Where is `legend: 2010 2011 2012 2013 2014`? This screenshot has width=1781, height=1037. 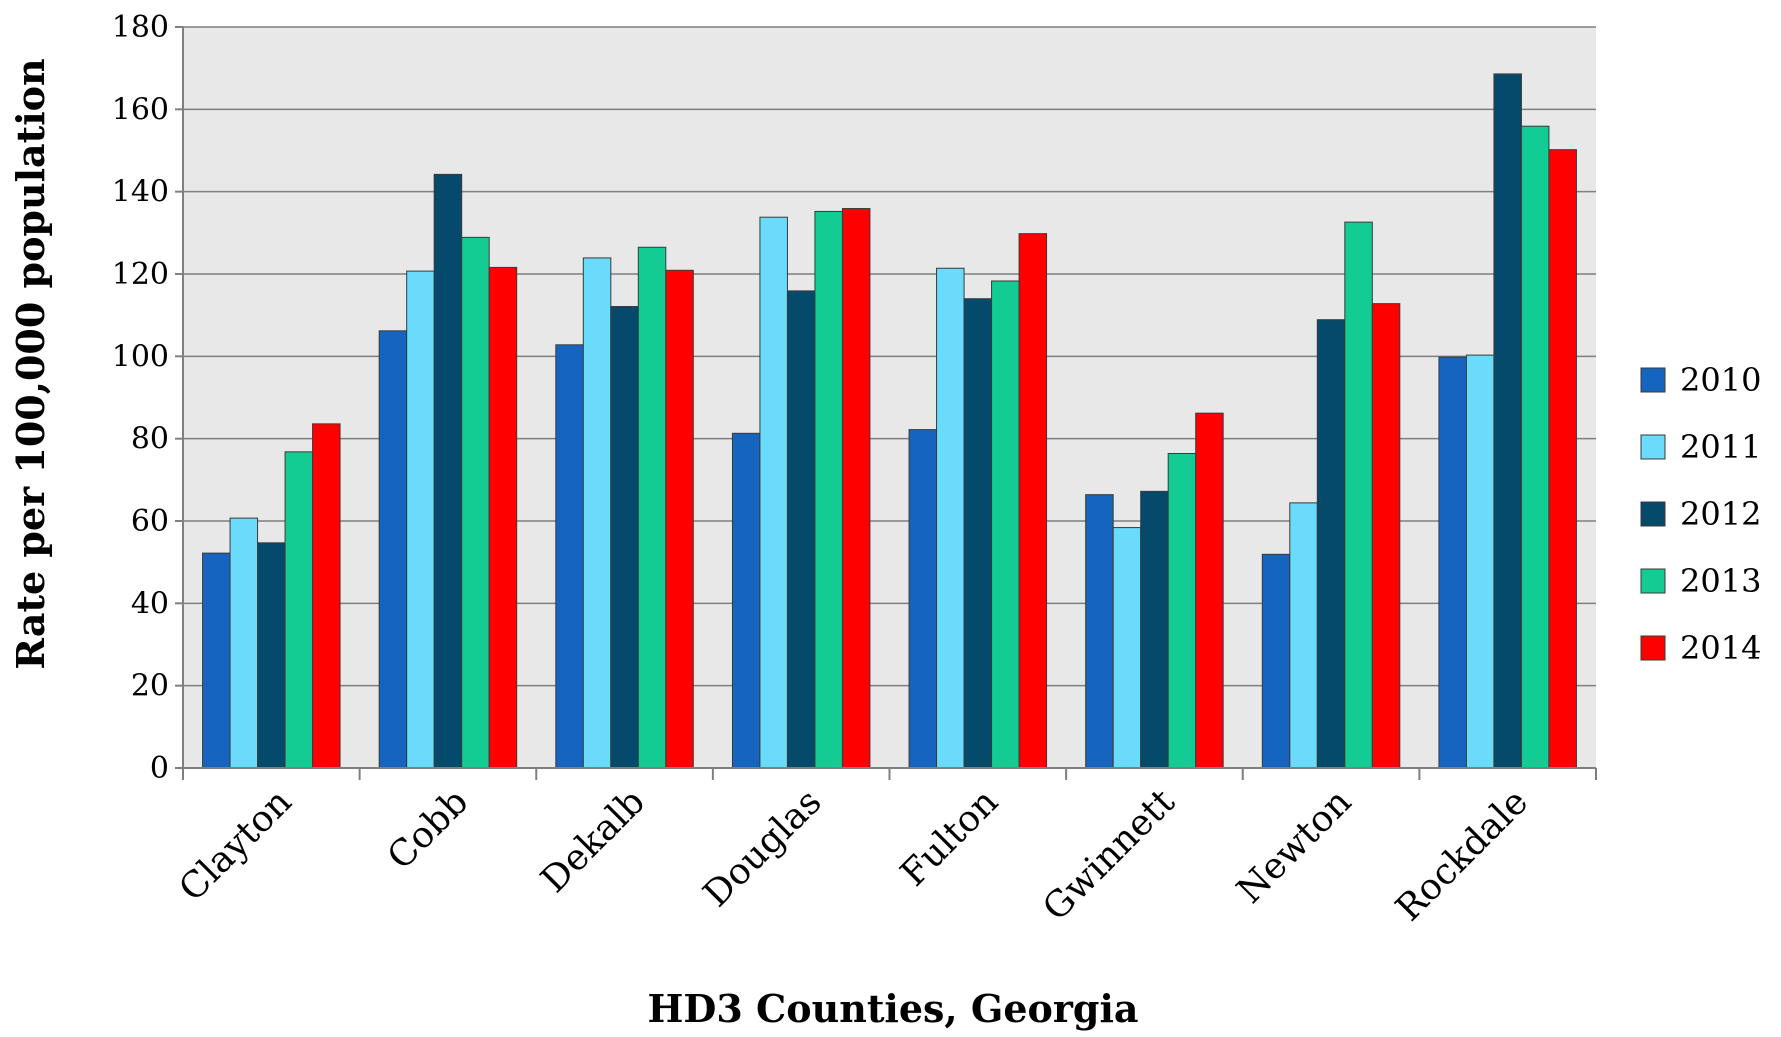
legend: 2010 2011 2012 2013 2014 is located at coordinates (1700, 514).